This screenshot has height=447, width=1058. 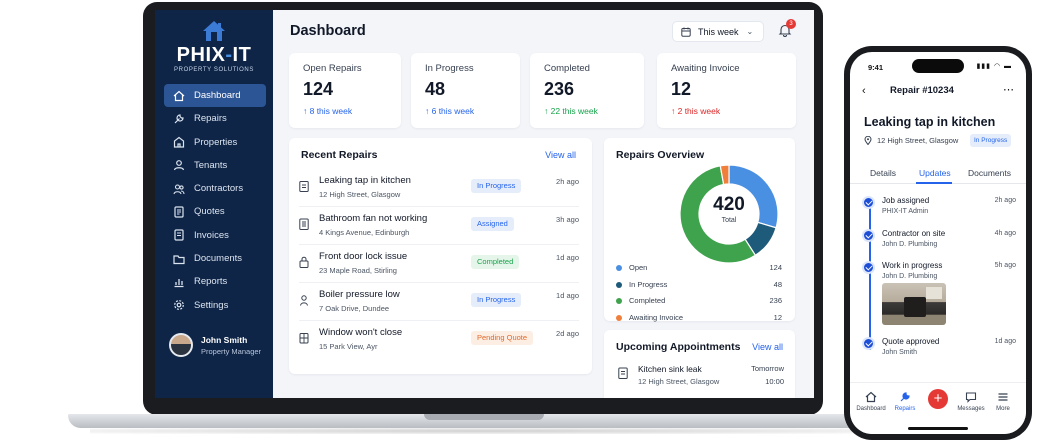 What do you see at coordinates (179, 283) in the screenshot?
I see `chart-icon` at bounding box center [179, 283].